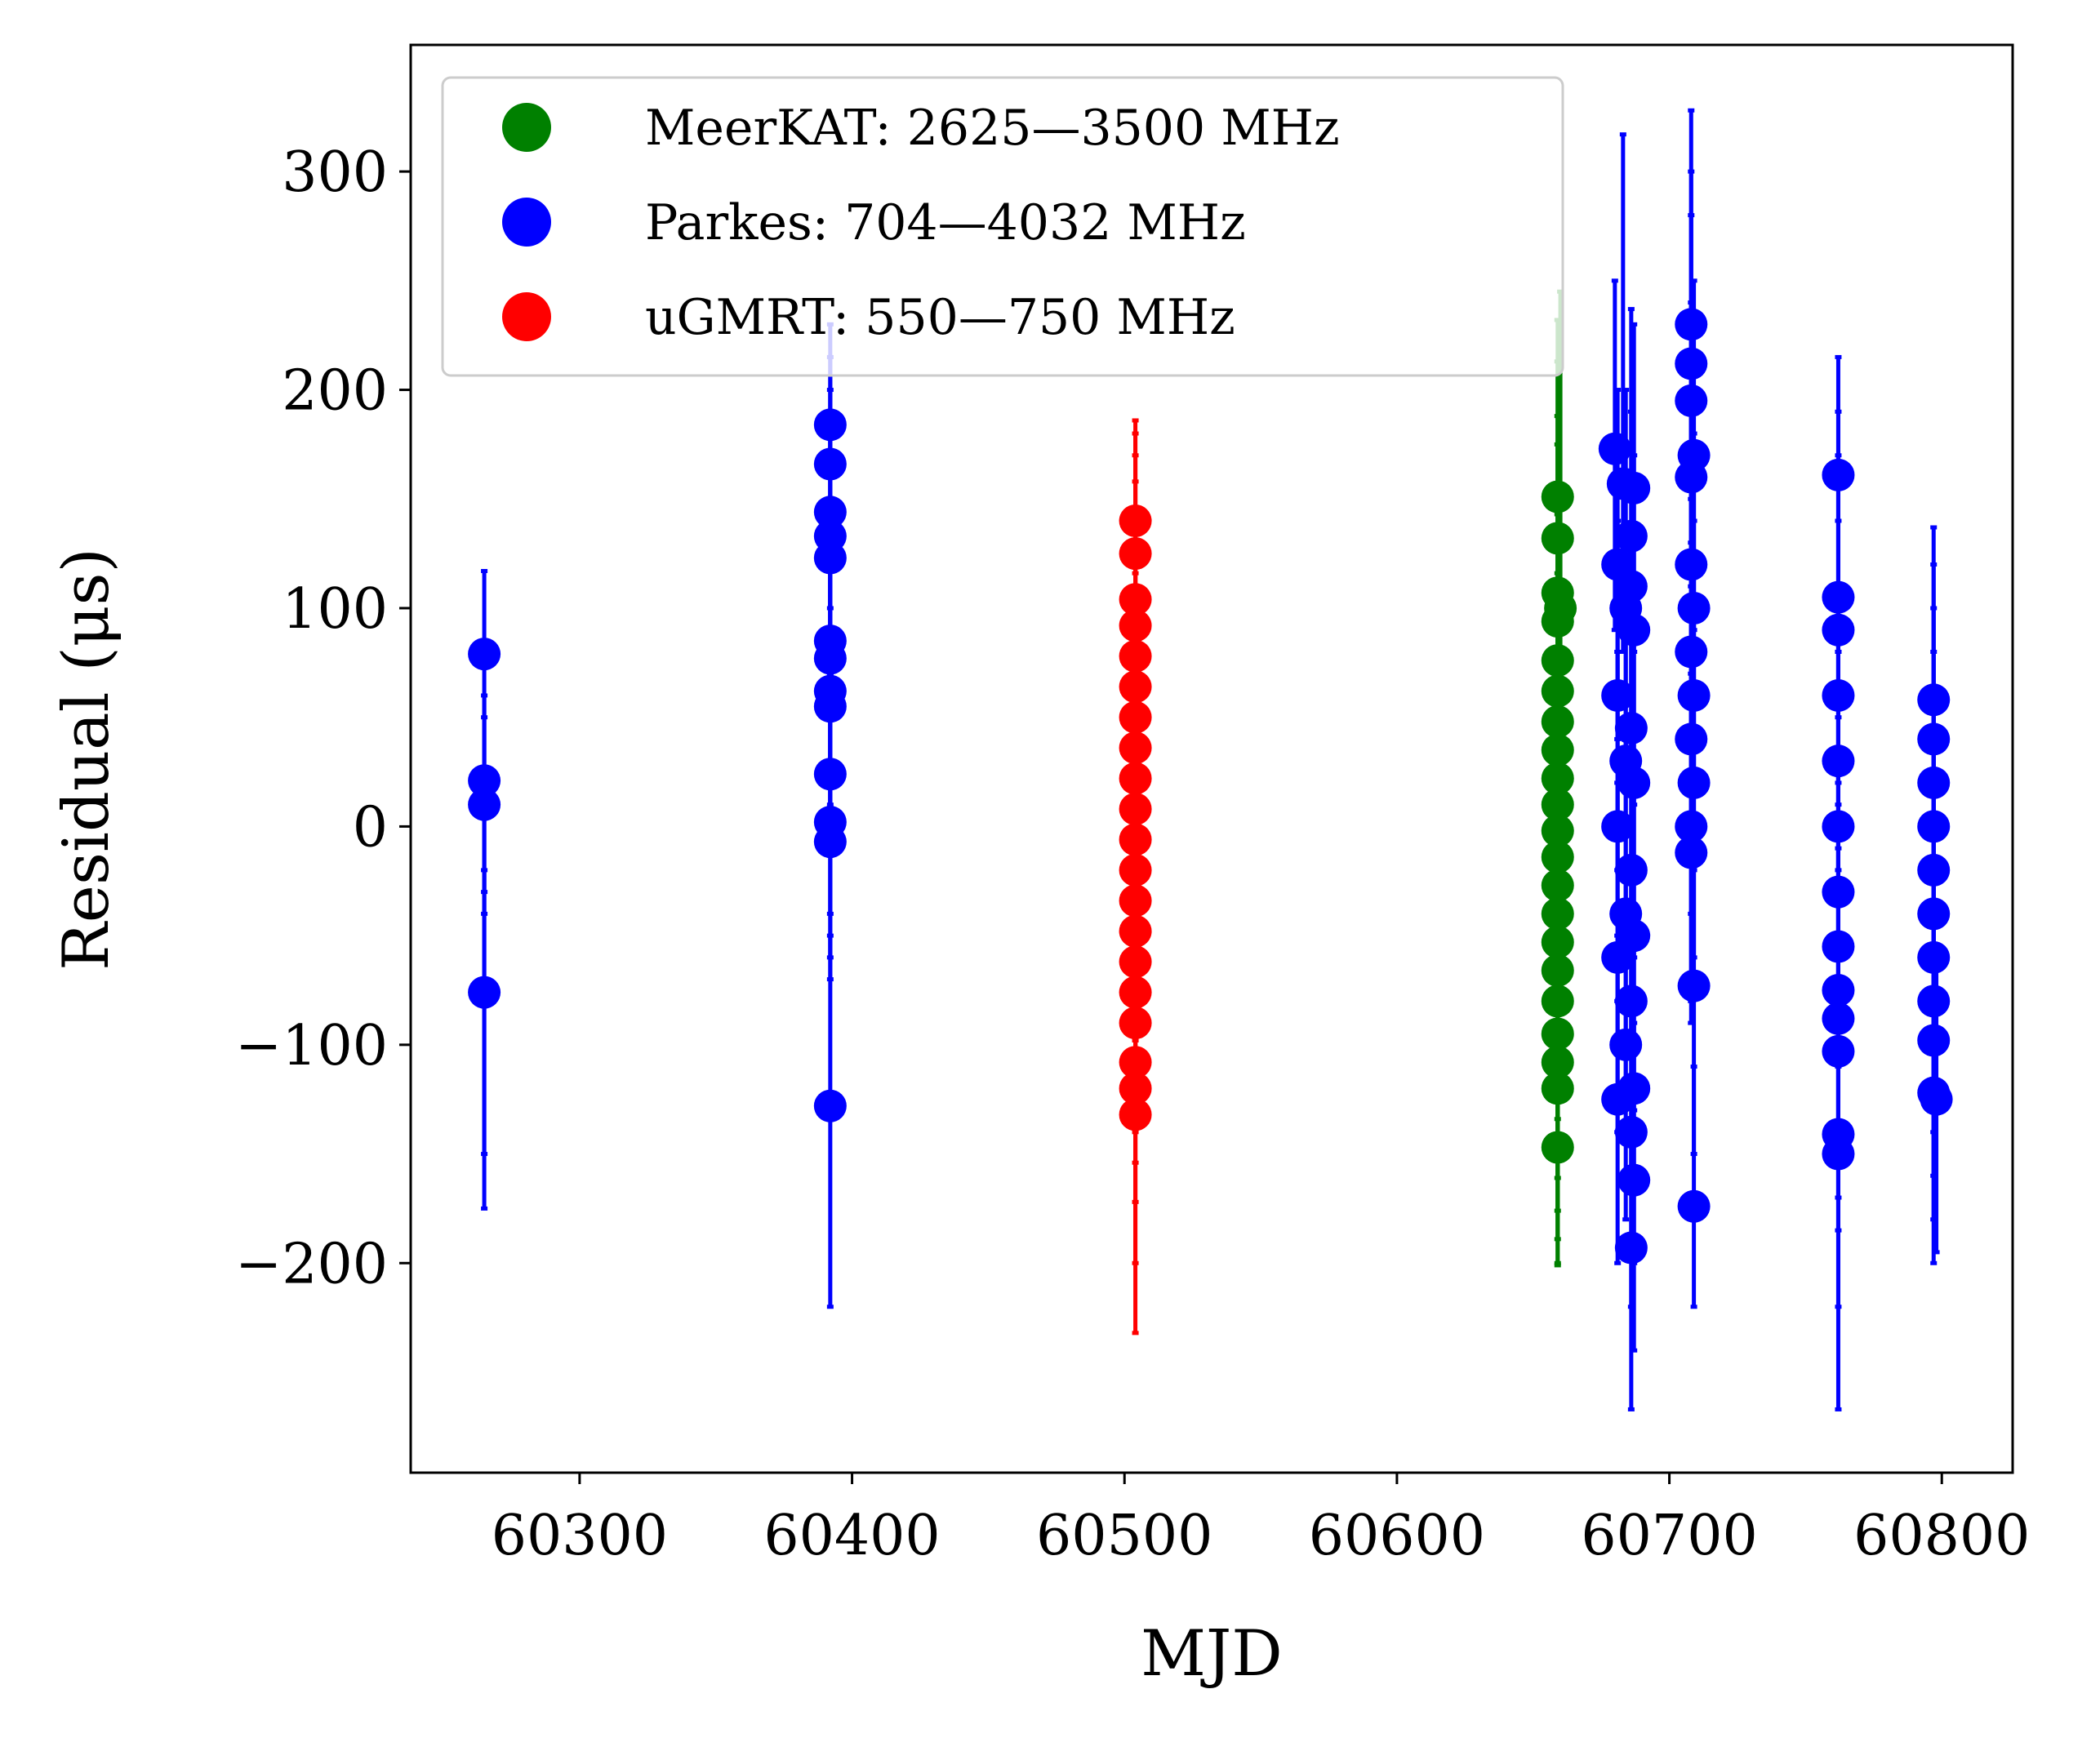  Describe the element at coordinates (851, 1536) in the screenshot. I see `x-tick-label: 60400` at that location.